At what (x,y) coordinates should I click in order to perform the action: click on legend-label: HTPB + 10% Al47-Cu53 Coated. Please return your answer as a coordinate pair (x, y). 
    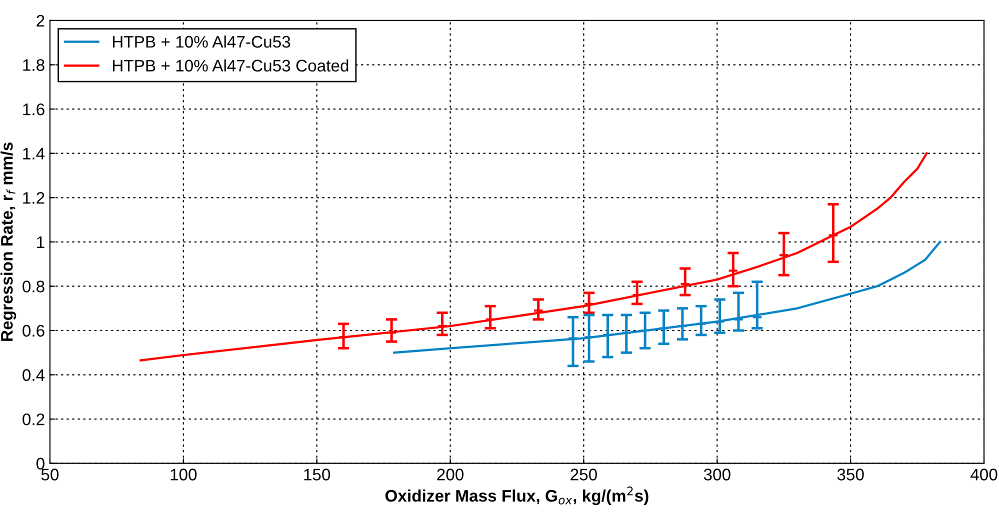
    Looking at the image, I should click on (230, 65).